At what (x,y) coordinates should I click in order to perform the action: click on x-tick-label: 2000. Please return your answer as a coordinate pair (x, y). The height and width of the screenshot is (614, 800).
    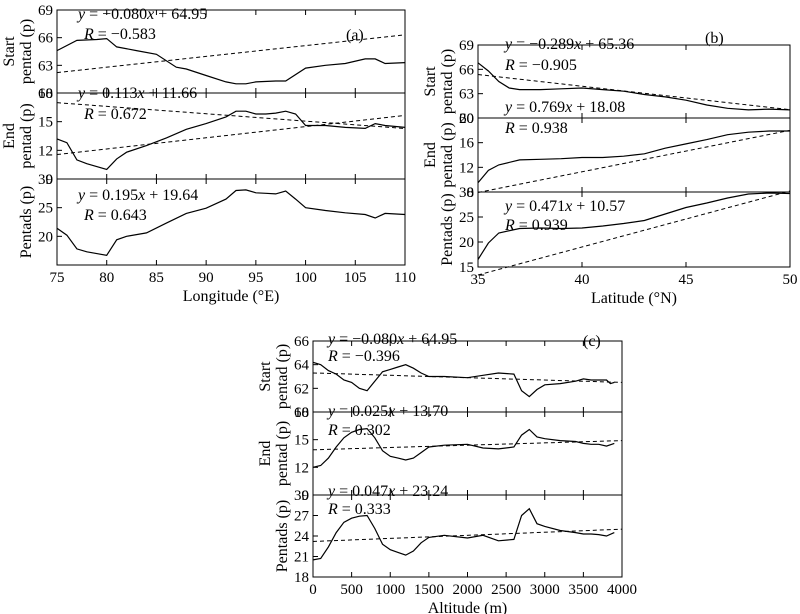
    Looking at the image, I should click on (468, 590).